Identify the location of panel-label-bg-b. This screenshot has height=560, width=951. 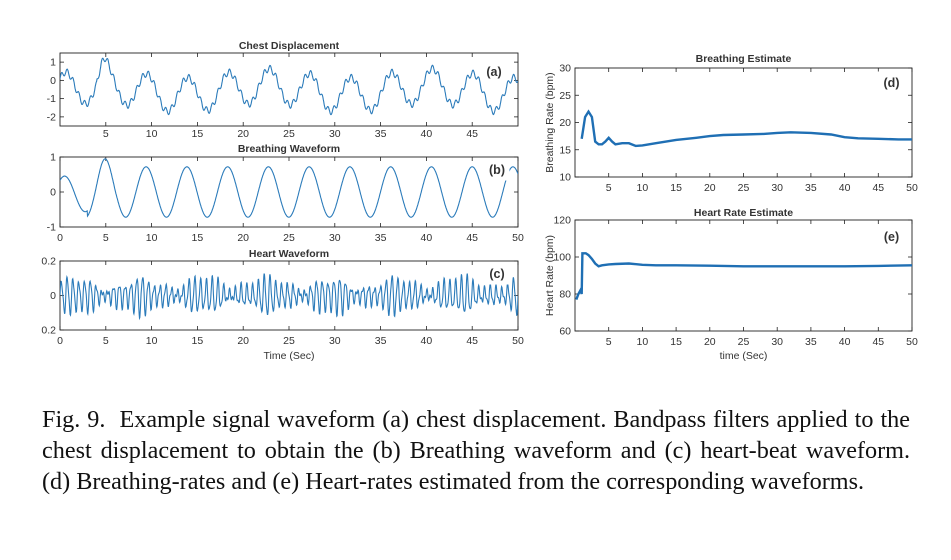
(497, 169).